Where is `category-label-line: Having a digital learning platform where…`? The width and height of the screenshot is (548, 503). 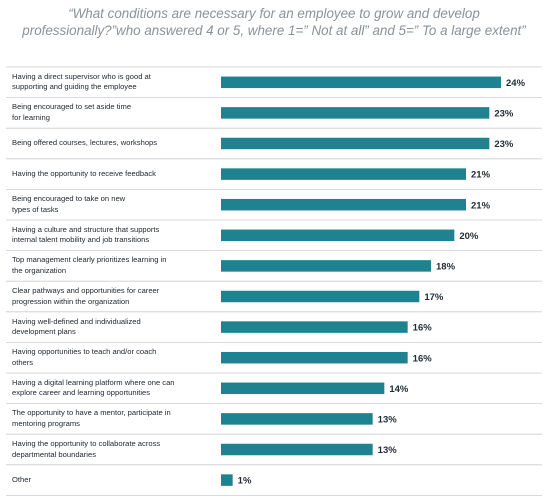 category-label-line: Having a digital learning platform where… is located at coordinates (93, 382).